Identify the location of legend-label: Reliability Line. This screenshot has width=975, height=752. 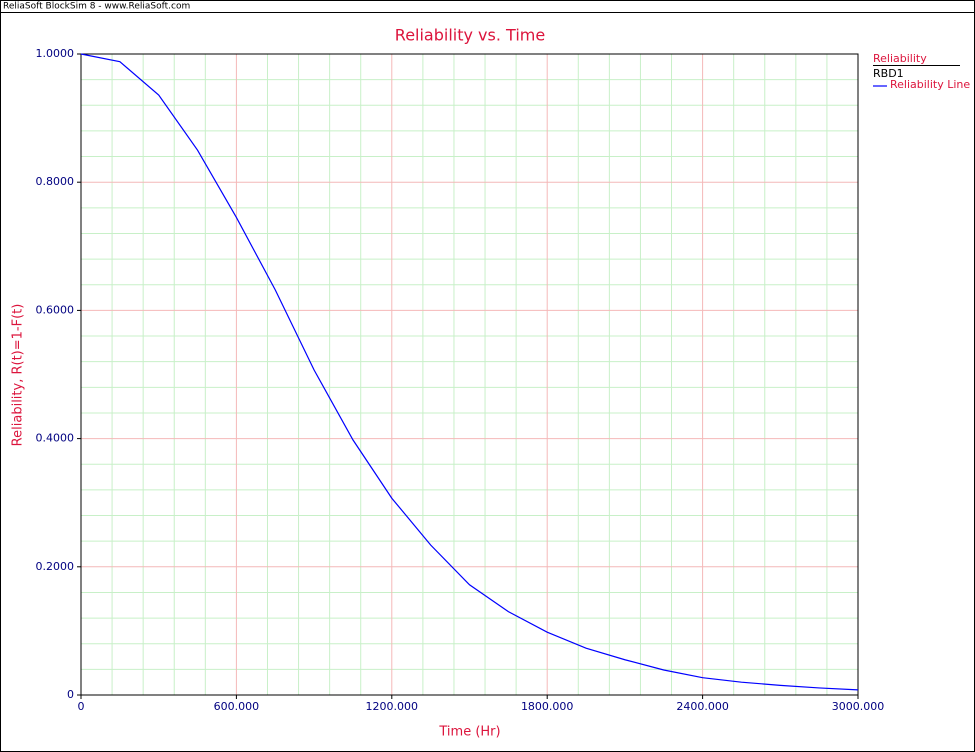
(930, 84).